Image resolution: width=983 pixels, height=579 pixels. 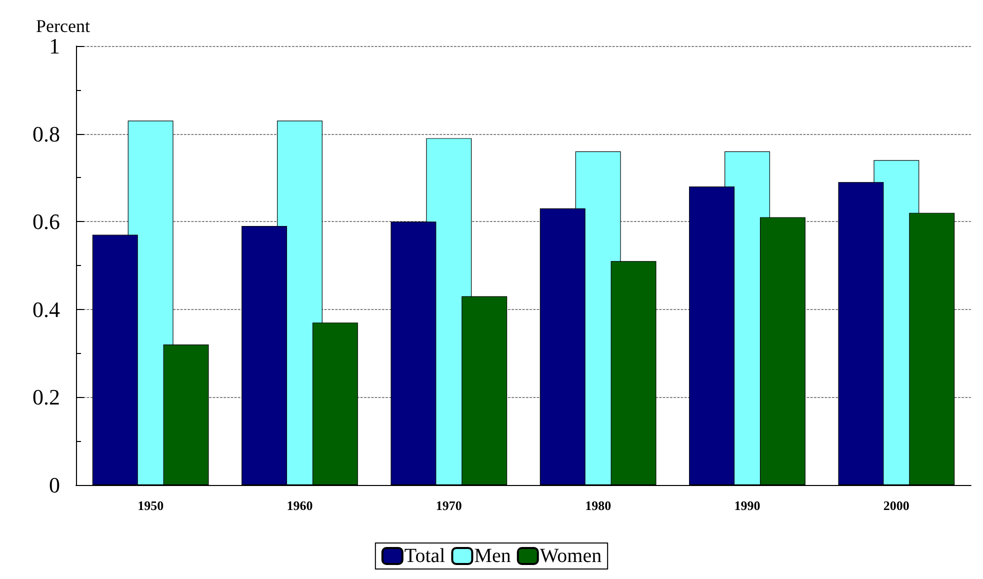 What do you see at coordinates (492, 556) in the screenshot?
I see `legend-label: Men` at bounding box center [492, 556].